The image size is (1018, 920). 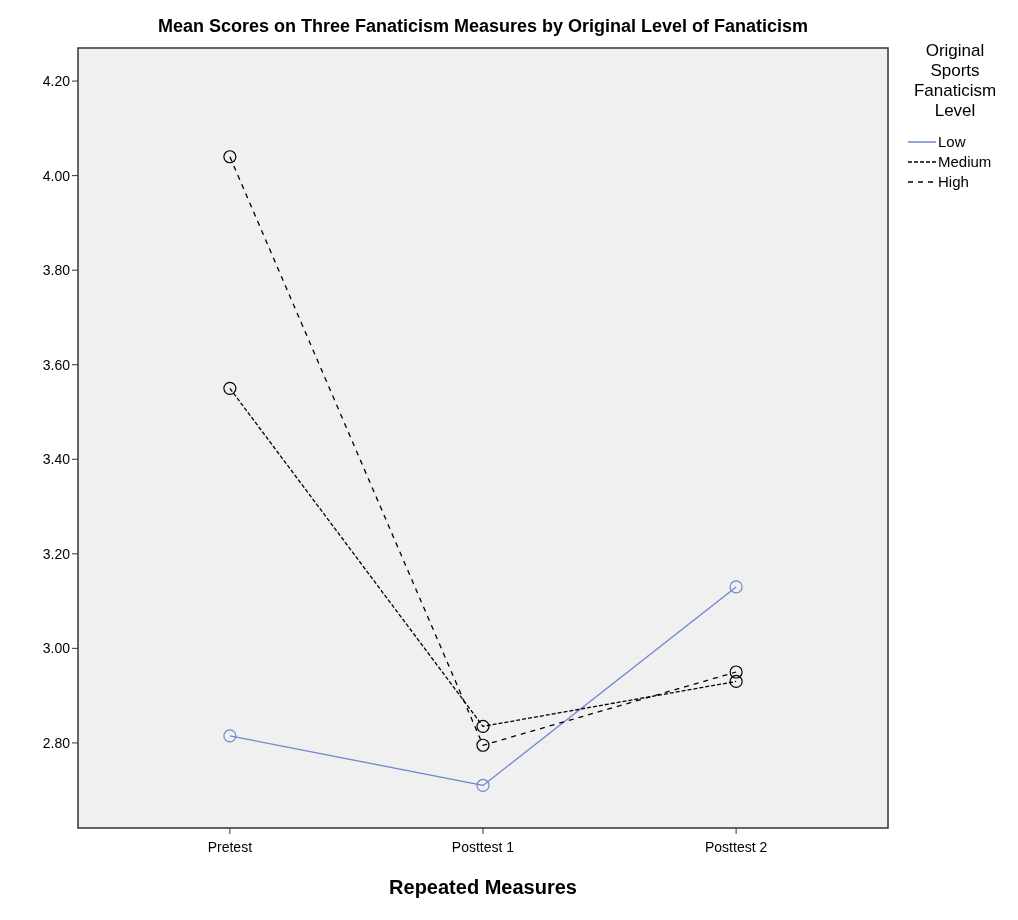 What do you see at coordinates (56, 80) in the screenshot?
I see `y-tick-label: 4.20` at bounding box center [56, 80].